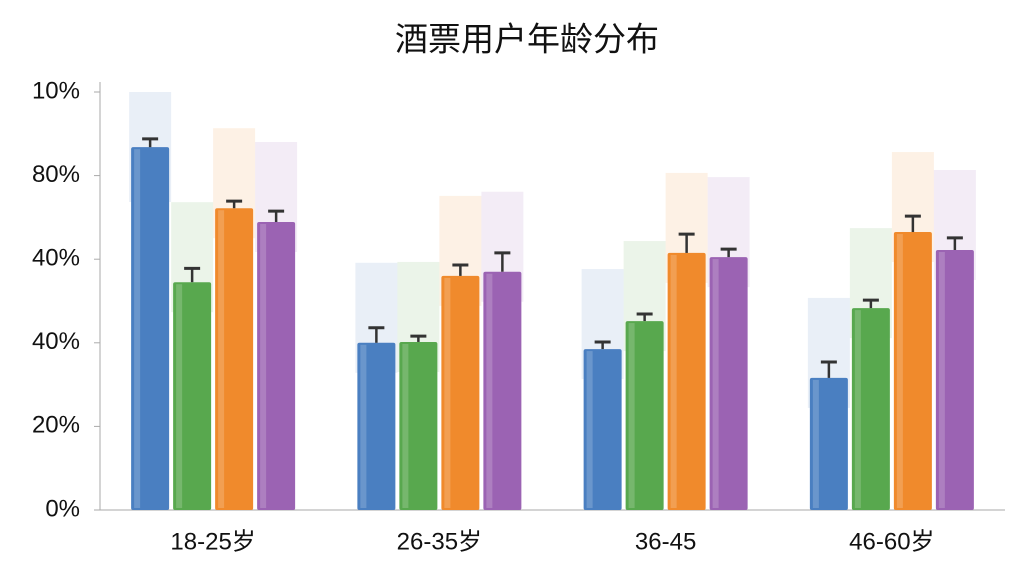  What do you see at coordinates (56, 425) in the screenshot?
I see `y-tick-label: 20%` at bounding box center [56, 425].